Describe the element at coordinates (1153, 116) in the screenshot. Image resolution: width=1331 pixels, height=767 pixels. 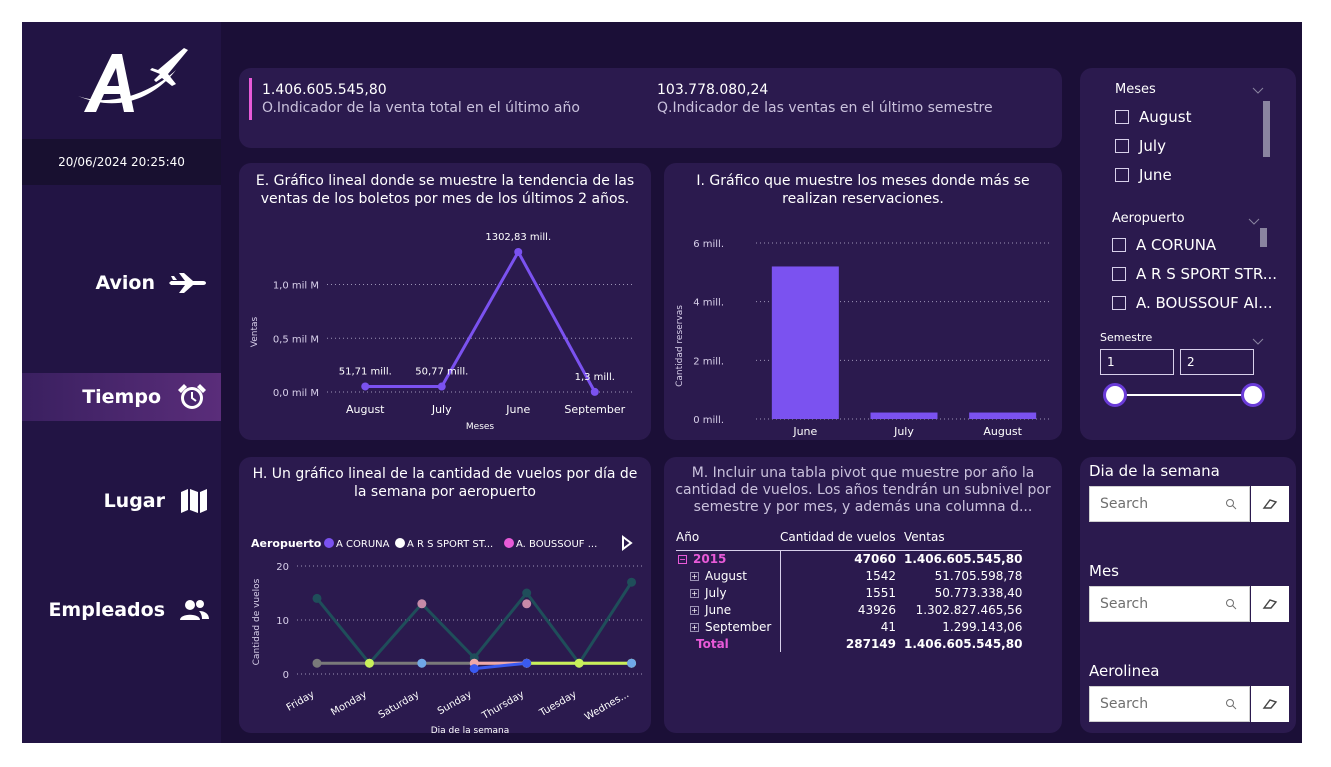
I see `checkbox-item: August` at that location.